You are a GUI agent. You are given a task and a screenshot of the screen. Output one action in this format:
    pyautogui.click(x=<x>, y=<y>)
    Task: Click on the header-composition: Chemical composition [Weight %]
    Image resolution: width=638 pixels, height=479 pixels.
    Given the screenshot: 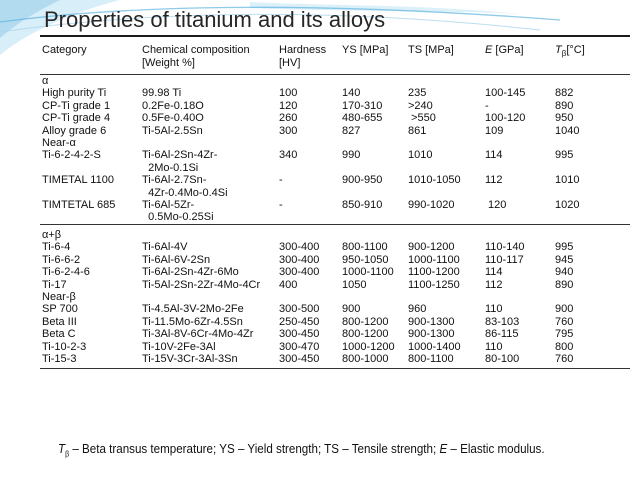 What is the action you would take?
    pyautogui.click(x=208, y=56)
    